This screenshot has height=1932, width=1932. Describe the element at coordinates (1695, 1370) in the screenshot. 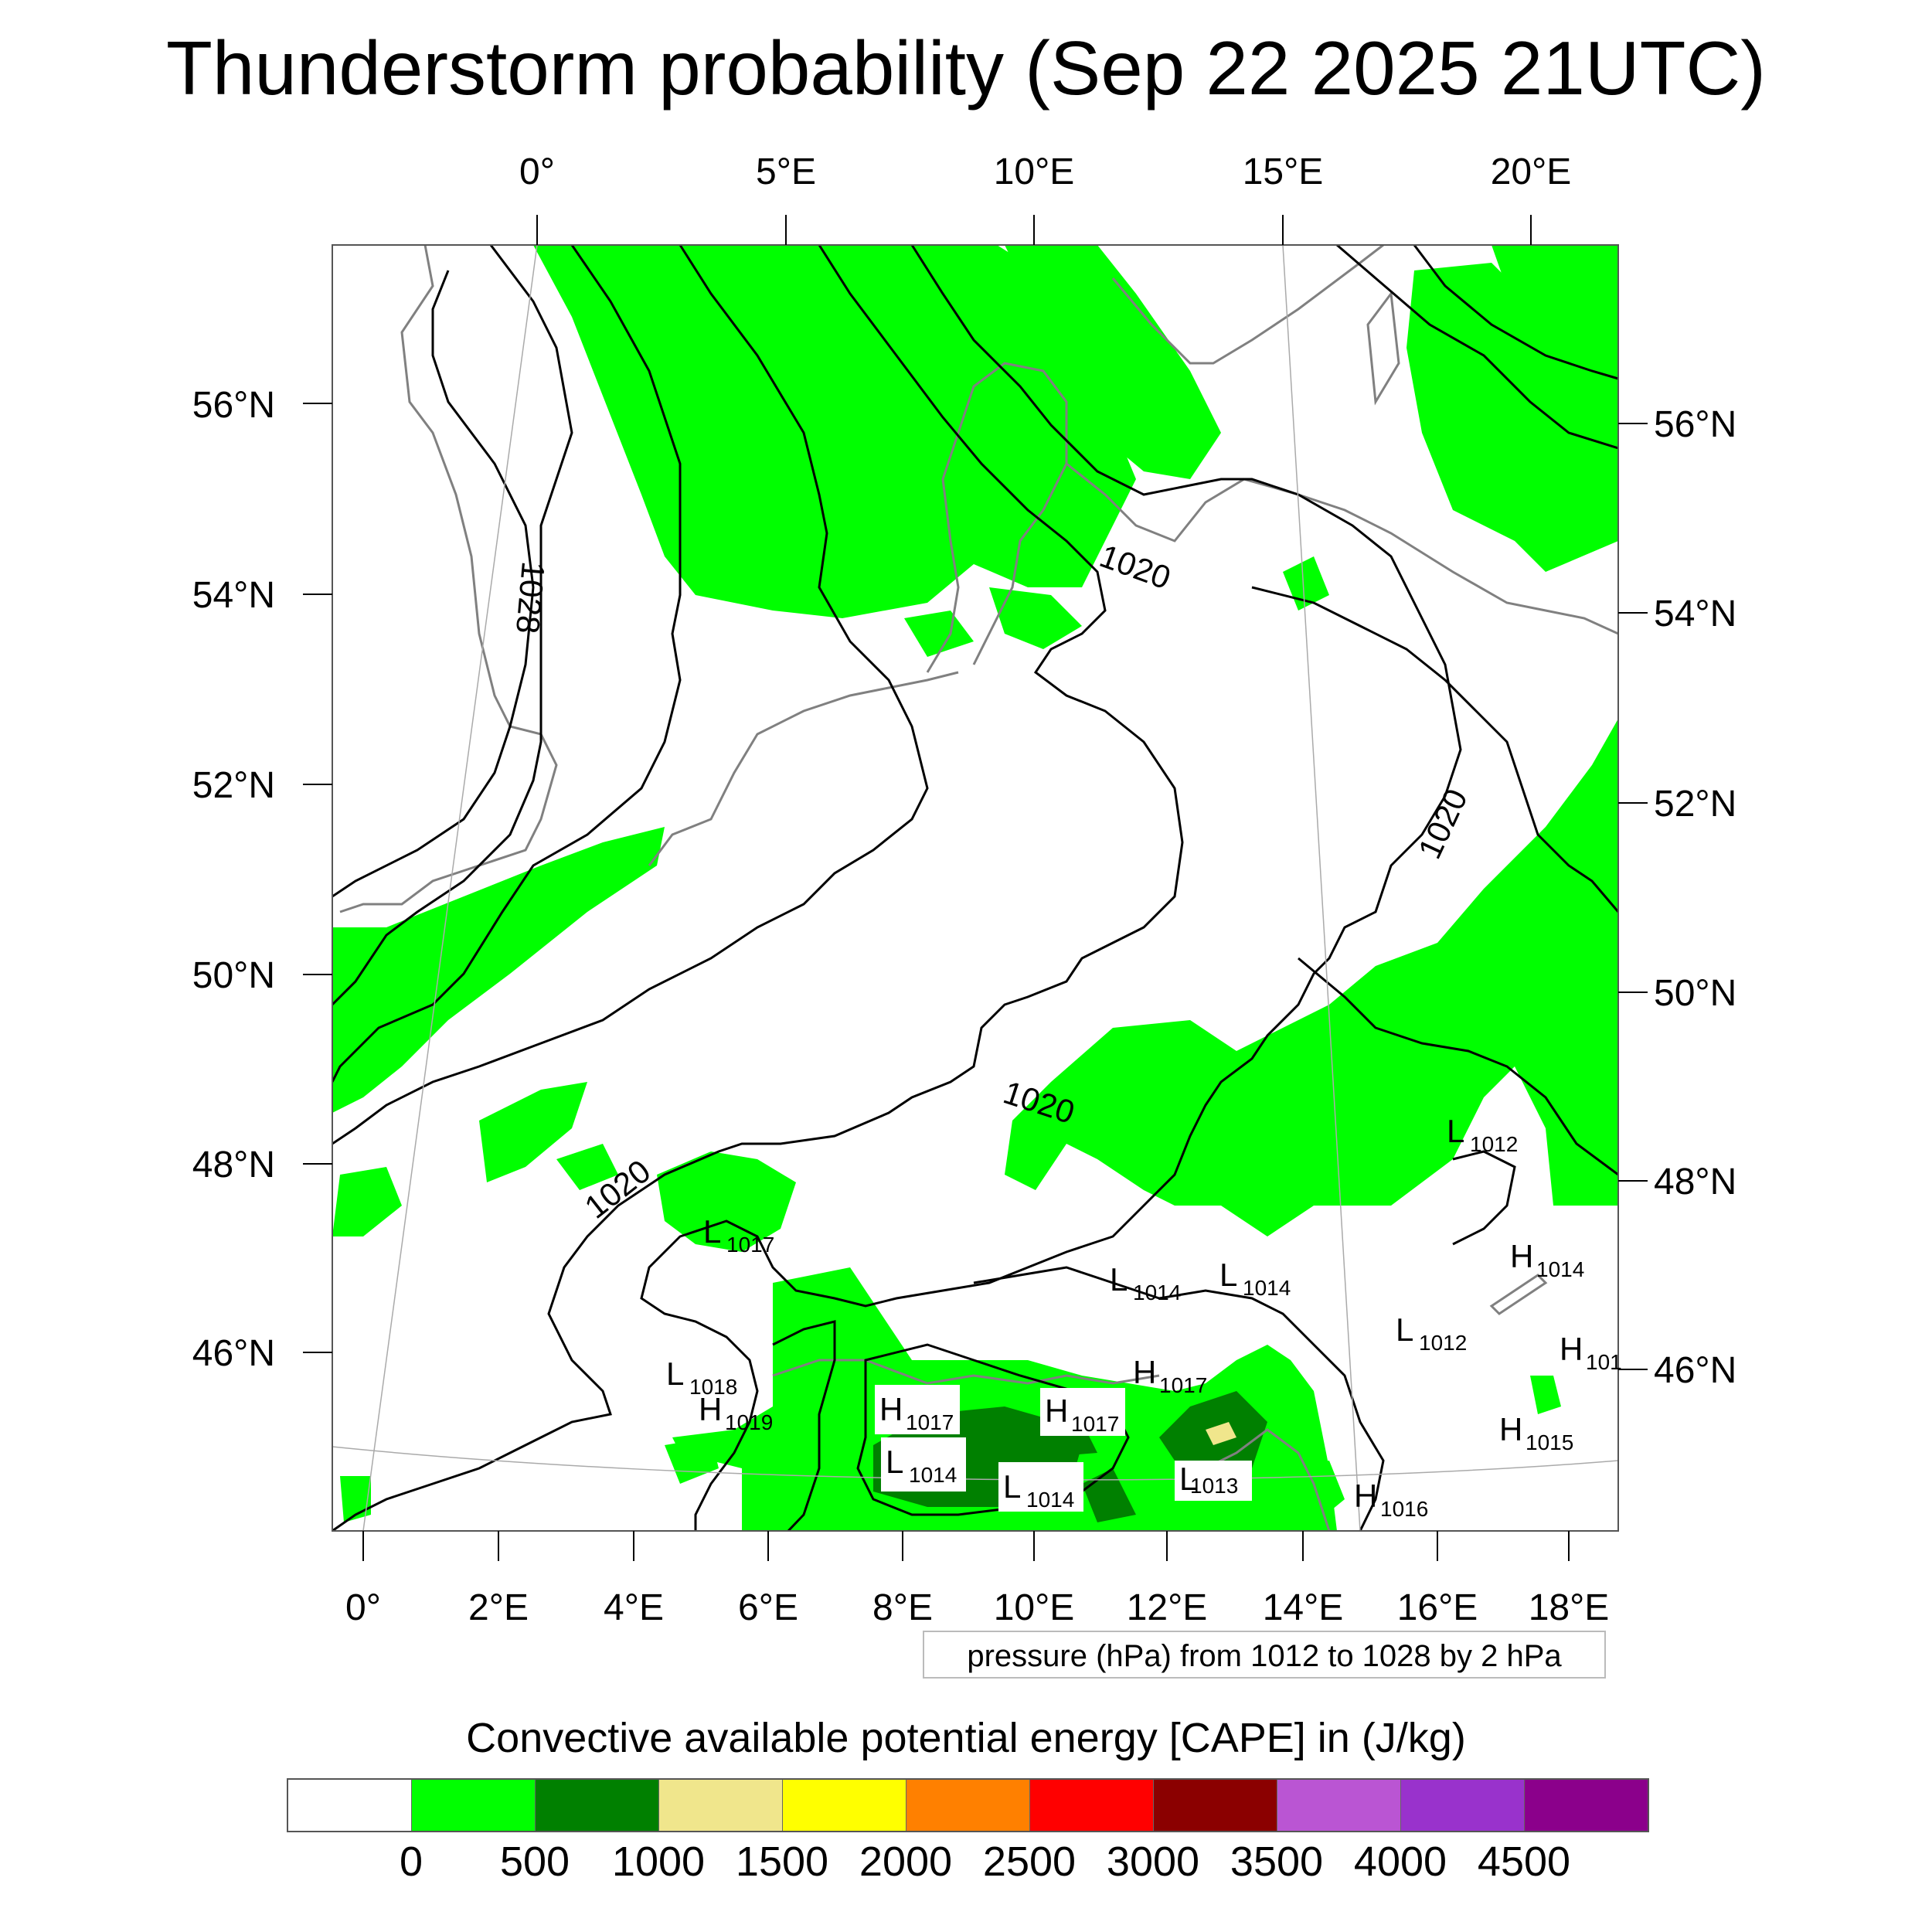

I see `right-lat-label: 46°N` at that location.